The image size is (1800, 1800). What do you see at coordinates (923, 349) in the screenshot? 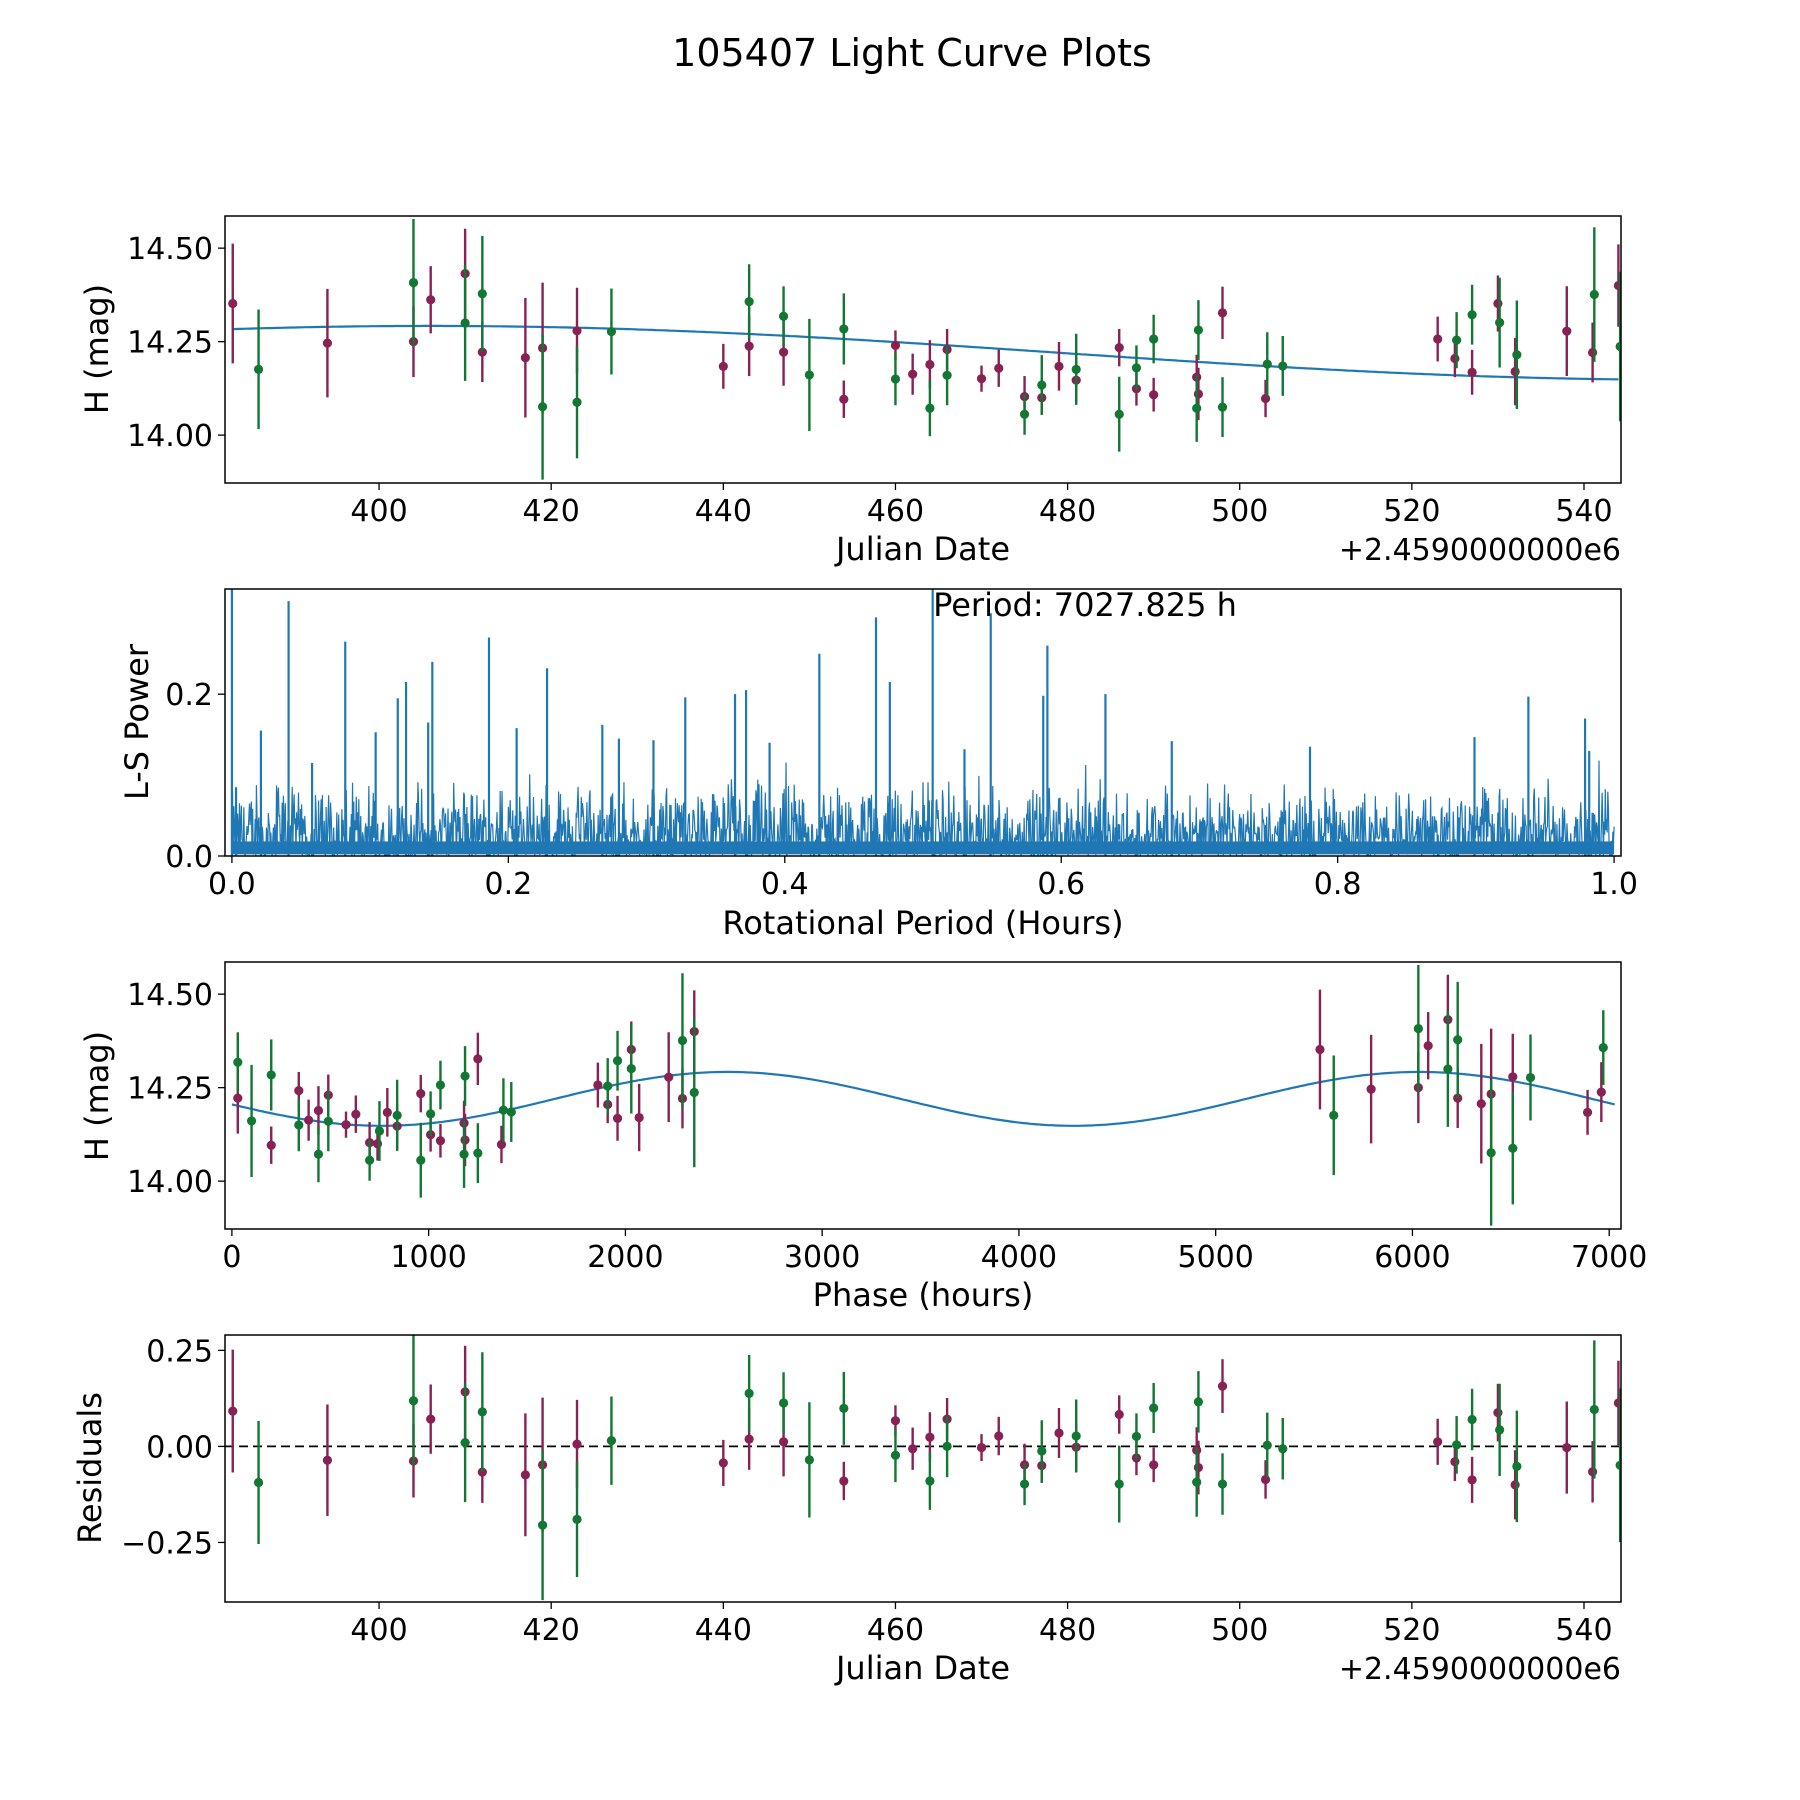
I see `light-curve-frame` at bounding box center [923, 349].